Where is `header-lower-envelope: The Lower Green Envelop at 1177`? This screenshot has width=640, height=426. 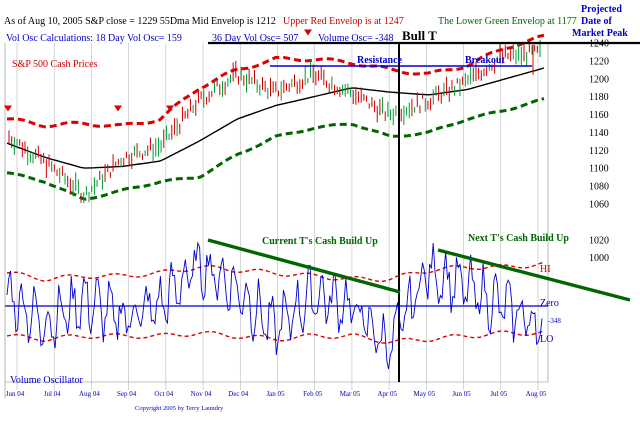
header-lower-envelope: The Lower Green Envelop at 1177 is located at coordinates (507, 21).